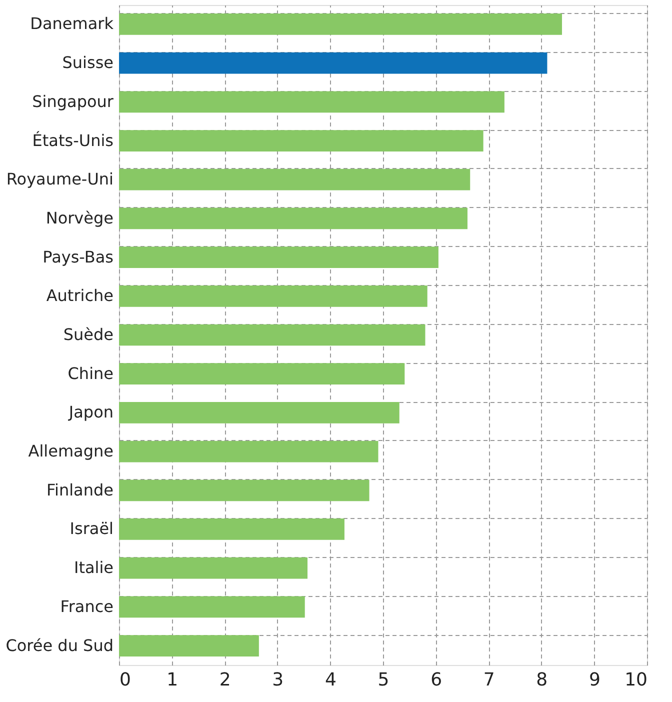 This screenshot has height=702, width=672. What do you see at coordinates (71, 451) in the screenshot?
I see `y-tick-label: Allemagne` at bounding box center [71, 451].